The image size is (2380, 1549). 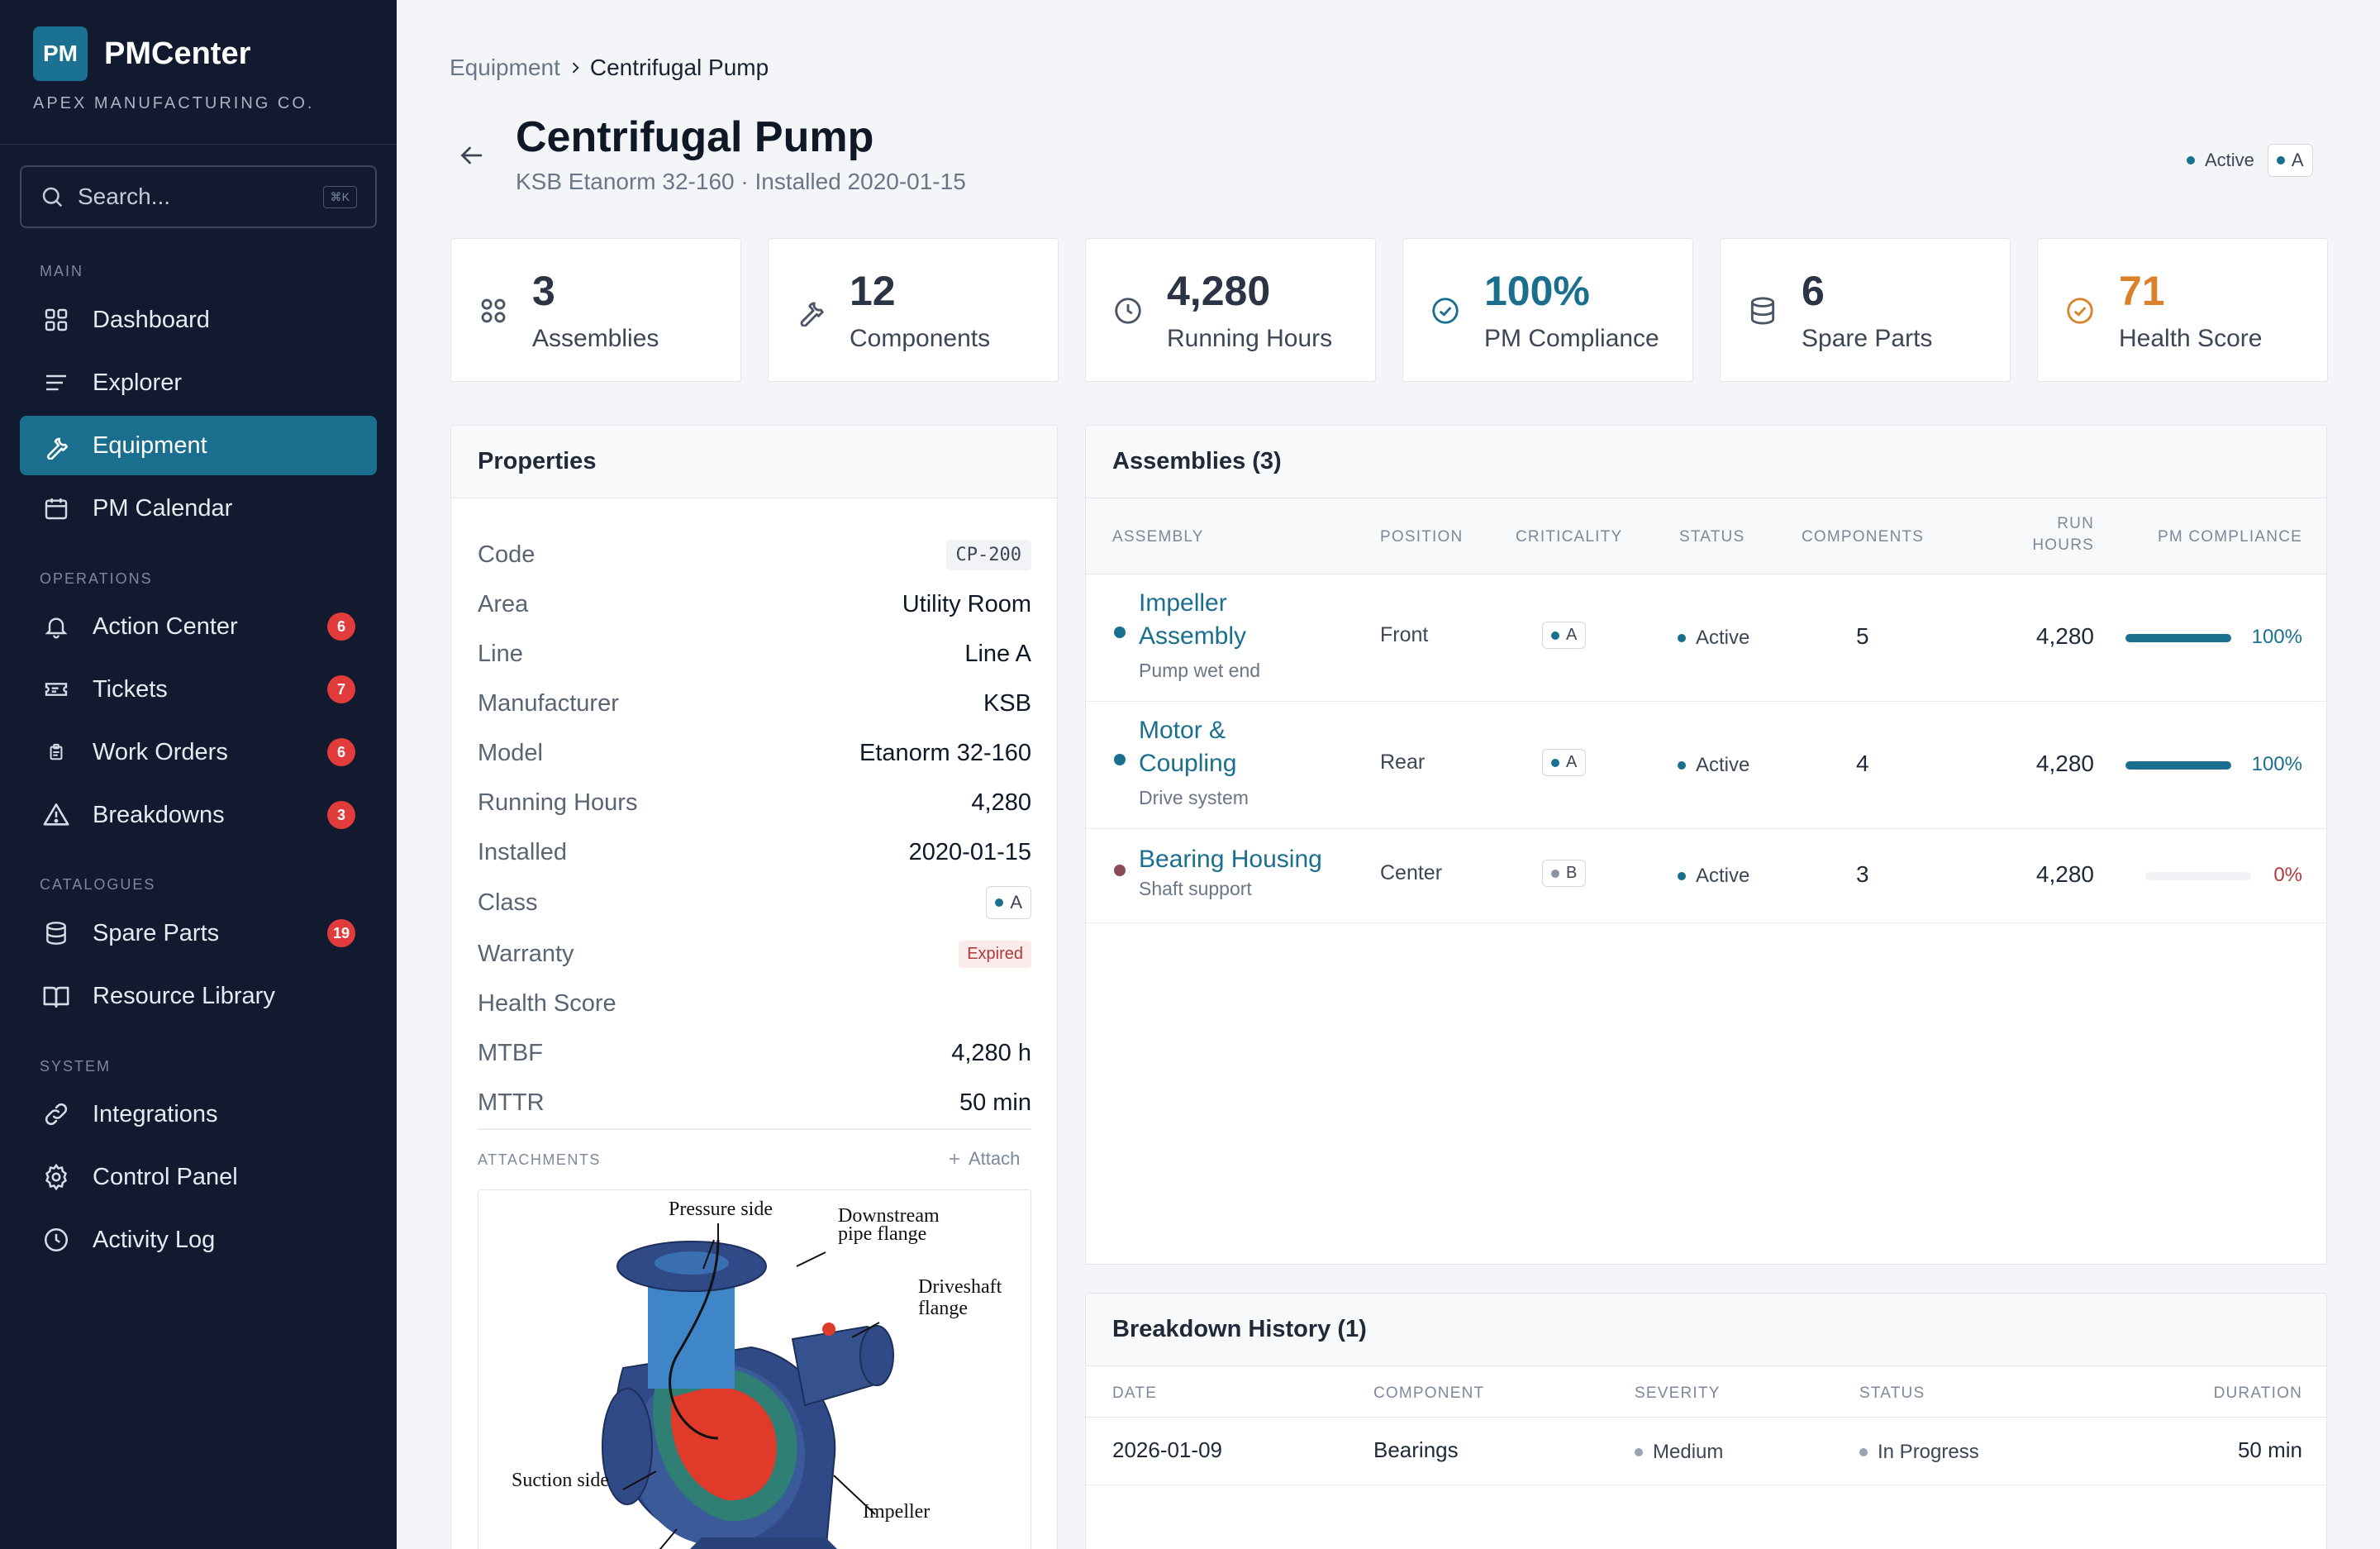 I want to click on column-header: DURATION, so click(x=2257, y=1393).